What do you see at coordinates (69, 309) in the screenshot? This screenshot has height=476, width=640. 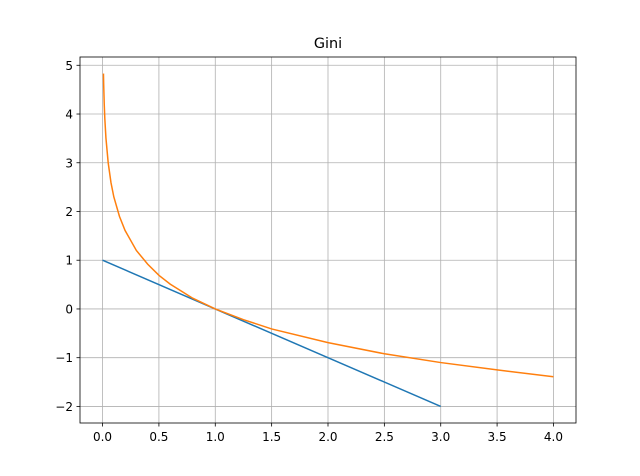 I see `y-tick-label: 0` at bounding box center [69, 309].